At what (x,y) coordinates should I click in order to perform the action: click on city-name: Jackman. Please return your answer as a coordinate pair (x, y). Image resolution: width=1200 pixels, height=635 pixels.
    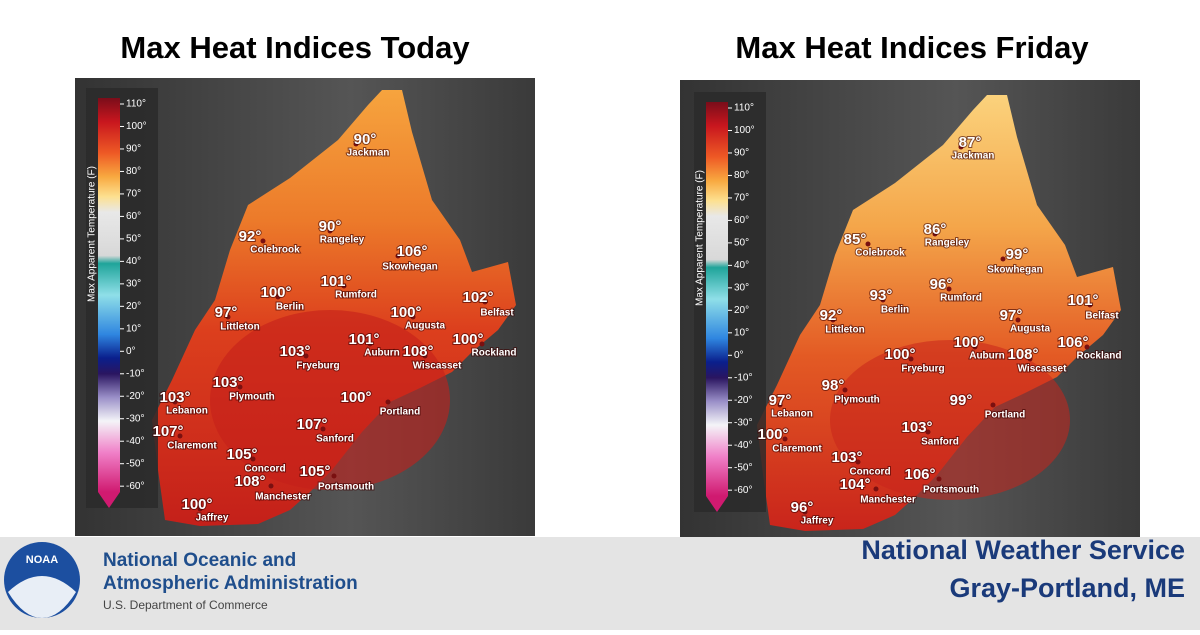
    Looking at the image, I should click on (368, 153).